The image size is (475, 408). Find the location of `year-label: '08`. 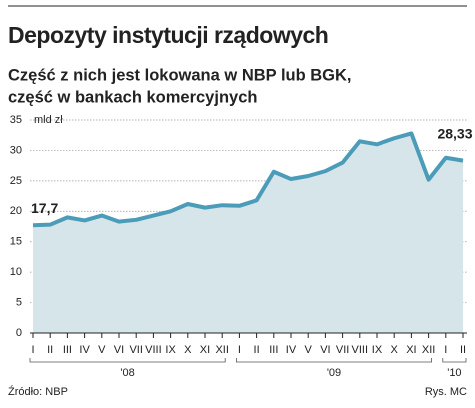

year-label: '08 is located at coordinates (127, 373).